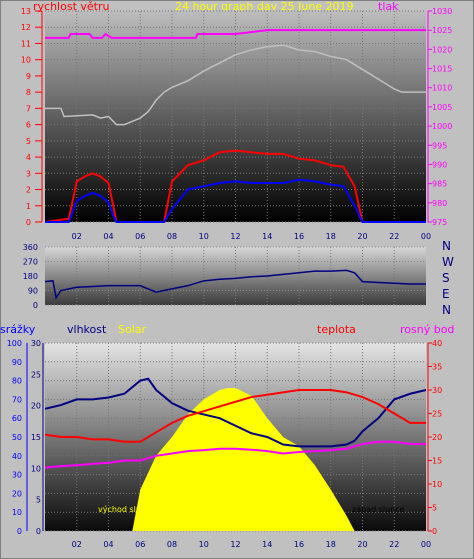 This screenshot has width=474, height=559. I want to click on compass-label: N, so click(446, 310).